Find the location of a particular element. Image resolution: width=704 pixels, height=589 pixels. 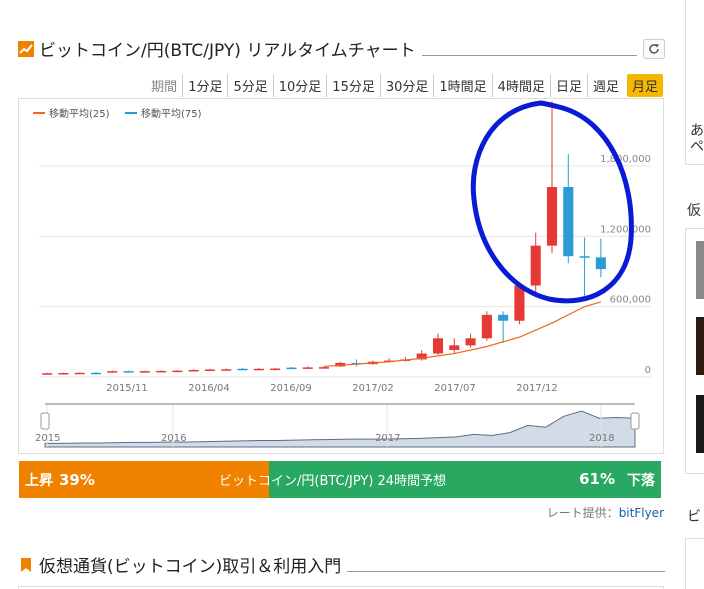

period-15min: 15分足 is located at coordinates (353, 85).